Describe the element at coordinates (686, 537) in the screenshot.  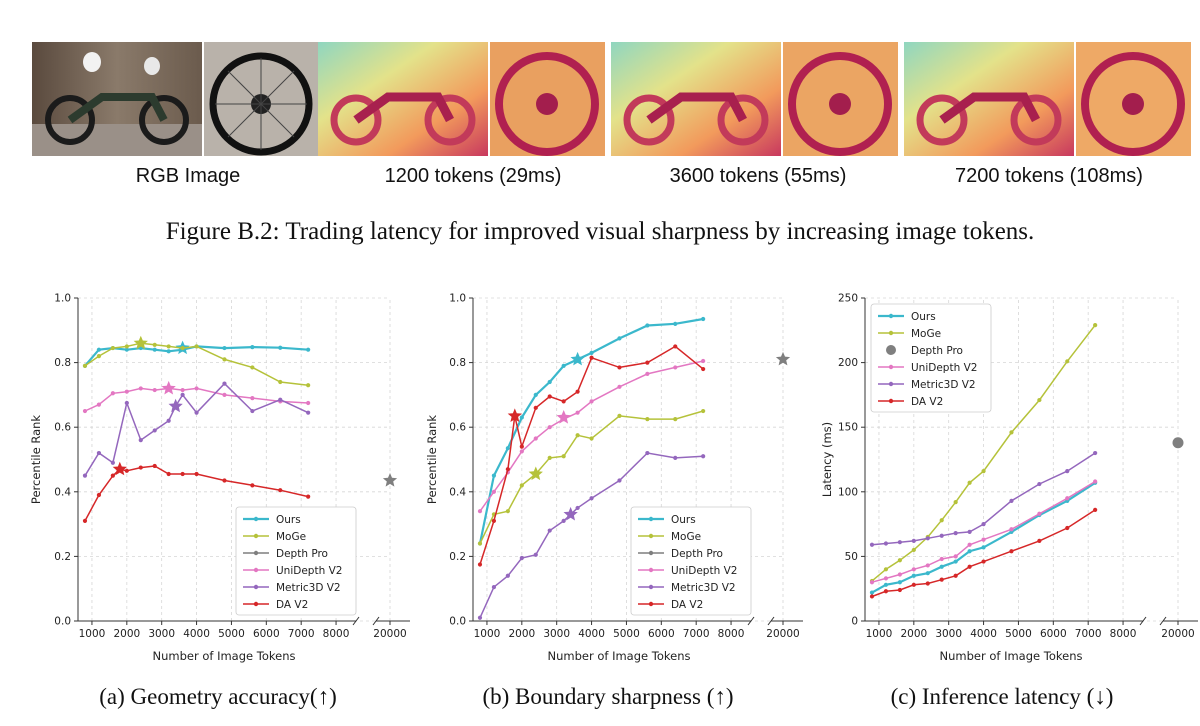
I see `legend-label: MoGe` at that location.